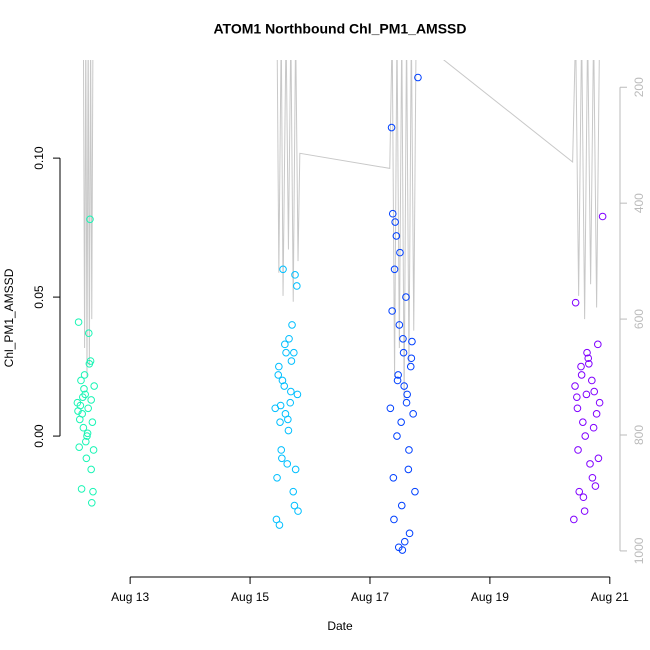 The height and width of the screenshot is (650, 650). I want to click on y-tick-label: 0.05, so click(39, 297).